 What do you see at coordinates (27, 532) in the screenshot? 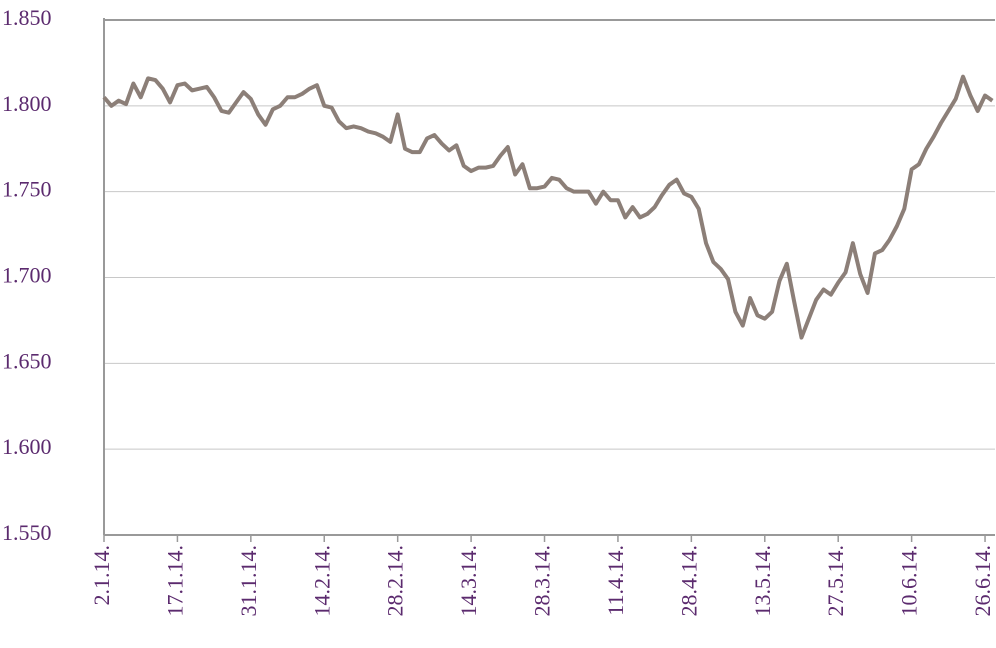
I see `y-tick-label: 1.550` at bounding box center [27, 532].